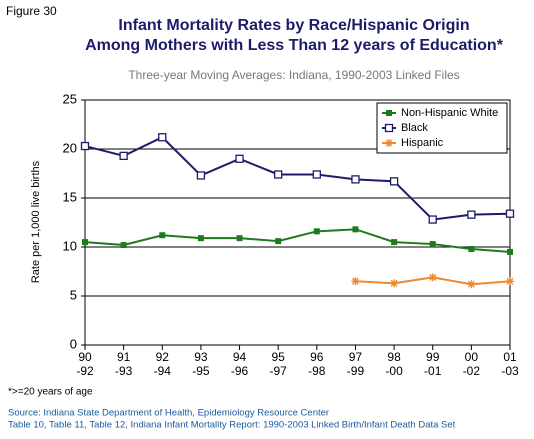  What do you see at coordinates (70, 196) in the screenshot?
I see `y-tick-label: 15` at bounding box center [70, 196].